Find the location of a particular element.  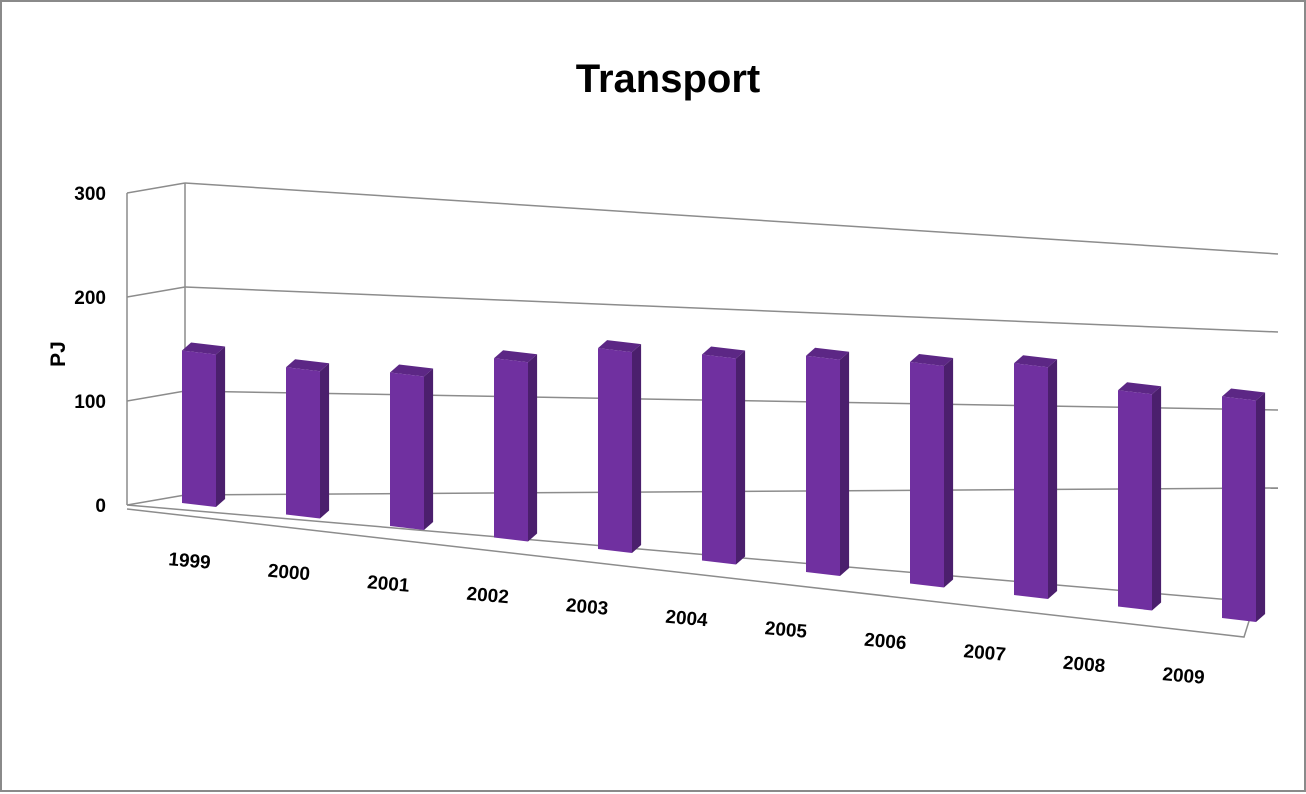

x-tick-label: 2000 is located at coordinates (289, 573).